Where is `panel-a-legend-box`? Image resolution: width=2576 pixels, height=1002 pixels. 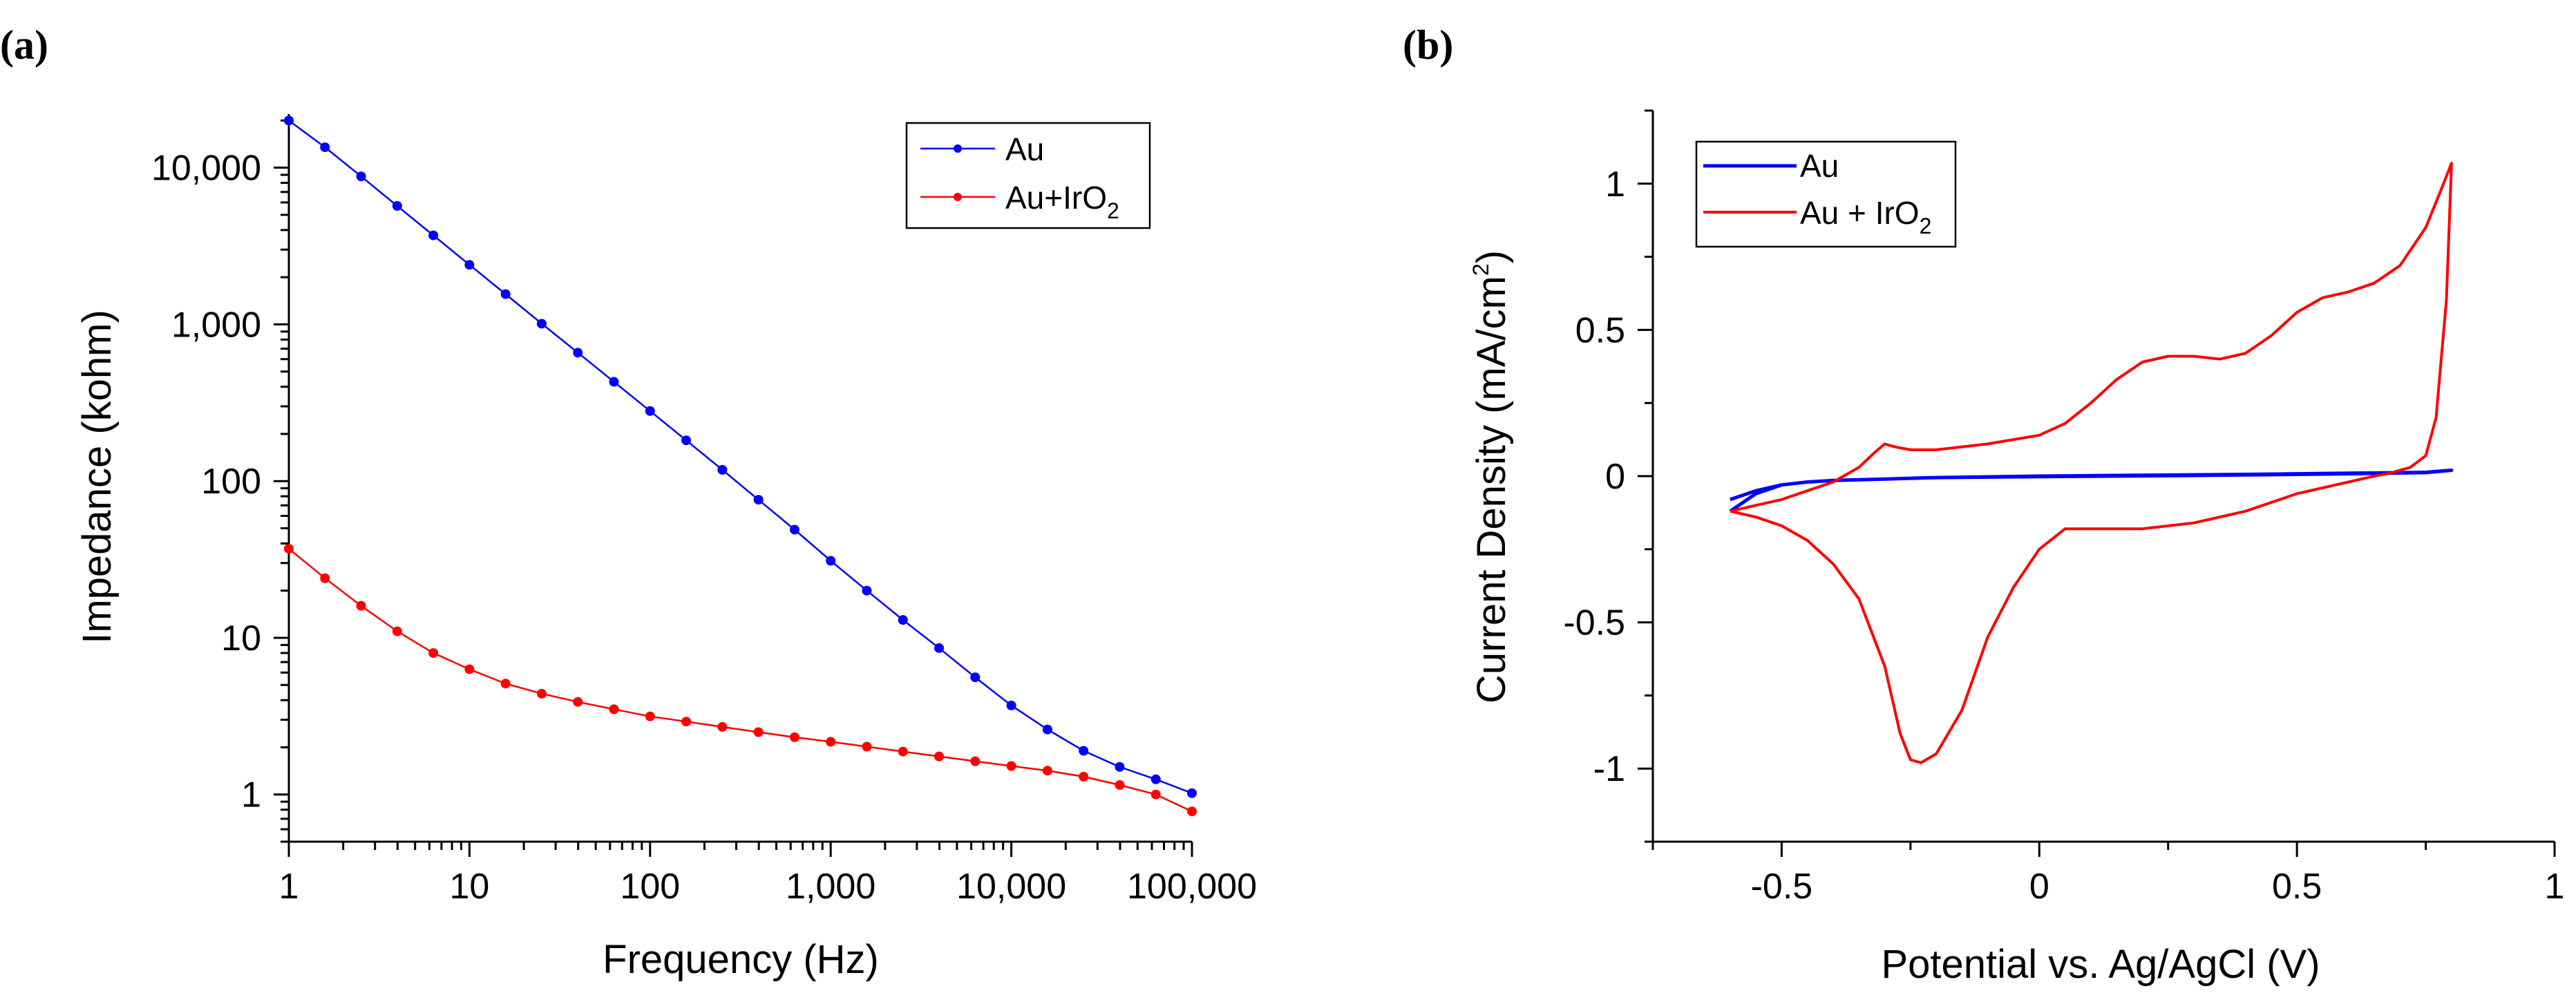
panel-a-legend-box is located at coordinates (1028, 175).